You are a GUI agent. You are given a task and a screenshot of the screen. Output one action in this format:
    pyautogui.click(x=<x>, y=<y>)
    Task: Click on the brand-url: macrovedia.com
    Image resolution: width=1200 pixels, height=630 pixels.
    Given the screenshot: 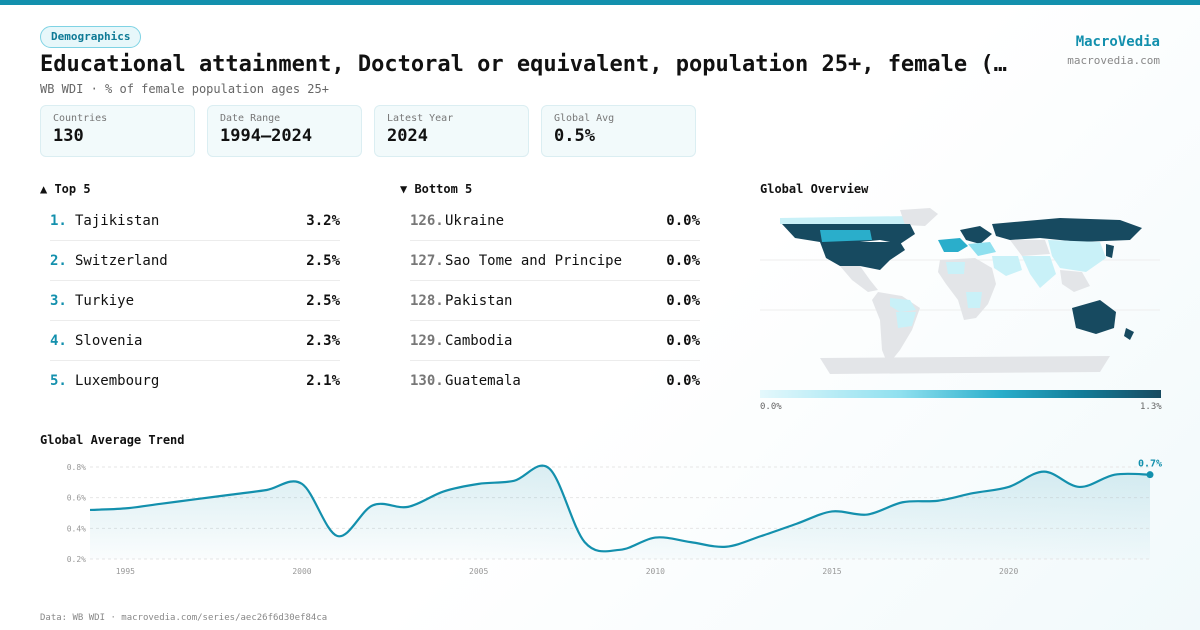 What is the action you would take?
    pyautogui.click(x=1113, y=60)
    